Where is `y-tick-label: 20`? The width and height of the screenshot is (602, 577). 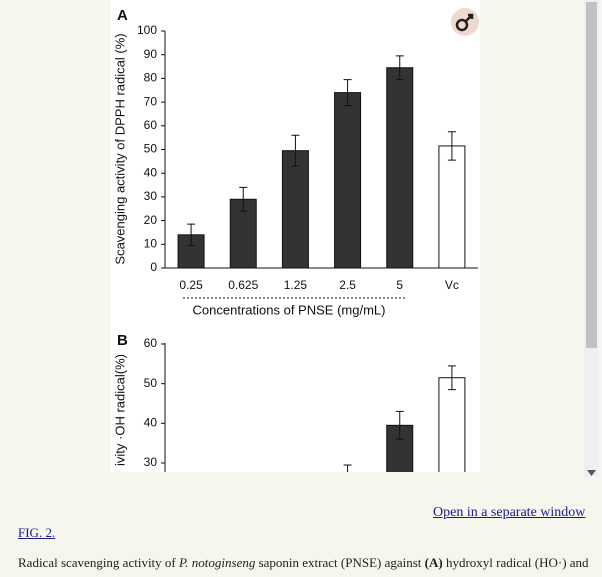 y-tick-label: 20 is located at coordinates (151, 220).